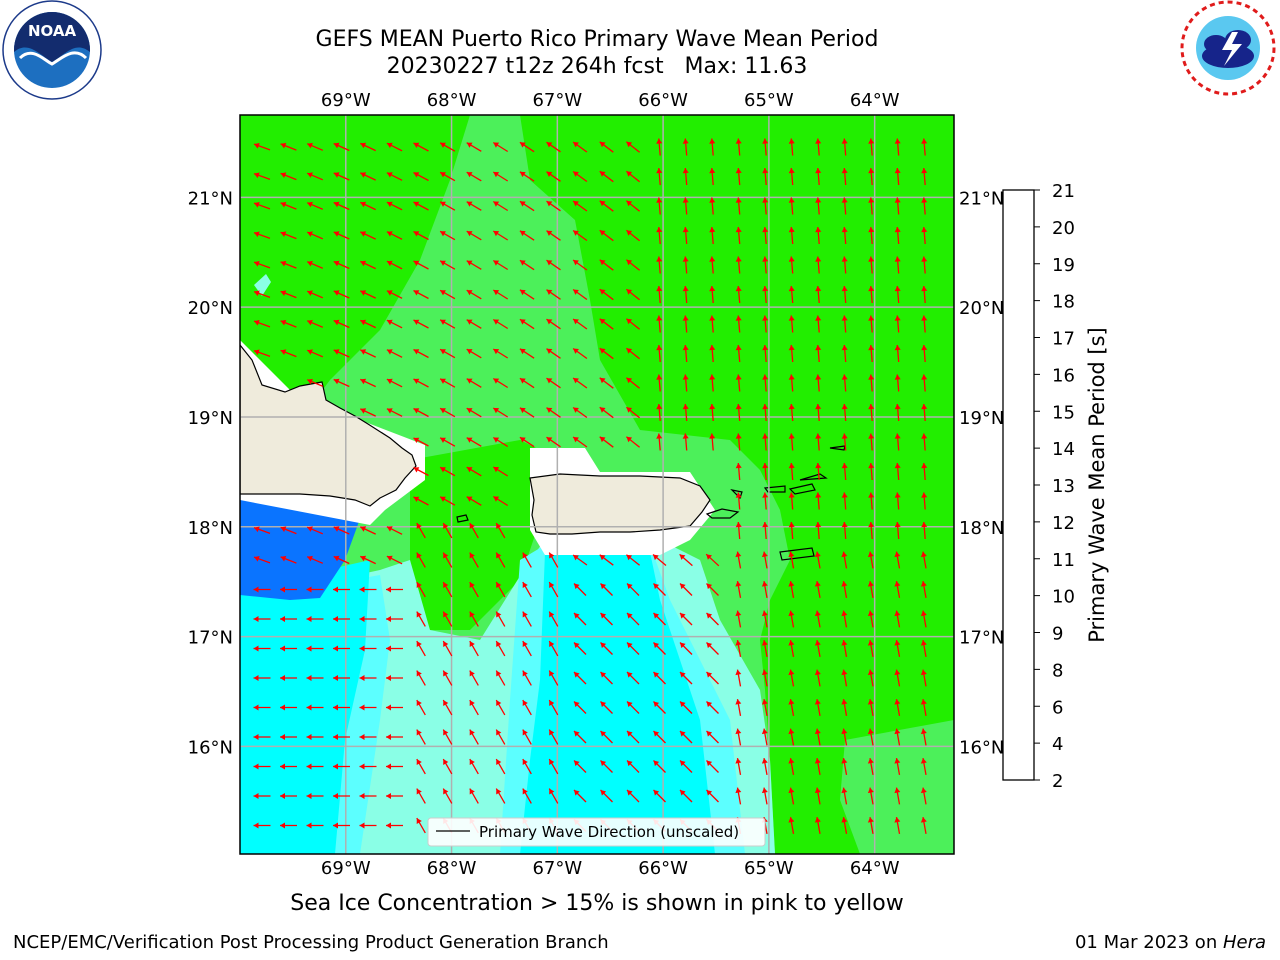  I want to click on colorbar-tick-label-4: 9, so click(1057, 634).